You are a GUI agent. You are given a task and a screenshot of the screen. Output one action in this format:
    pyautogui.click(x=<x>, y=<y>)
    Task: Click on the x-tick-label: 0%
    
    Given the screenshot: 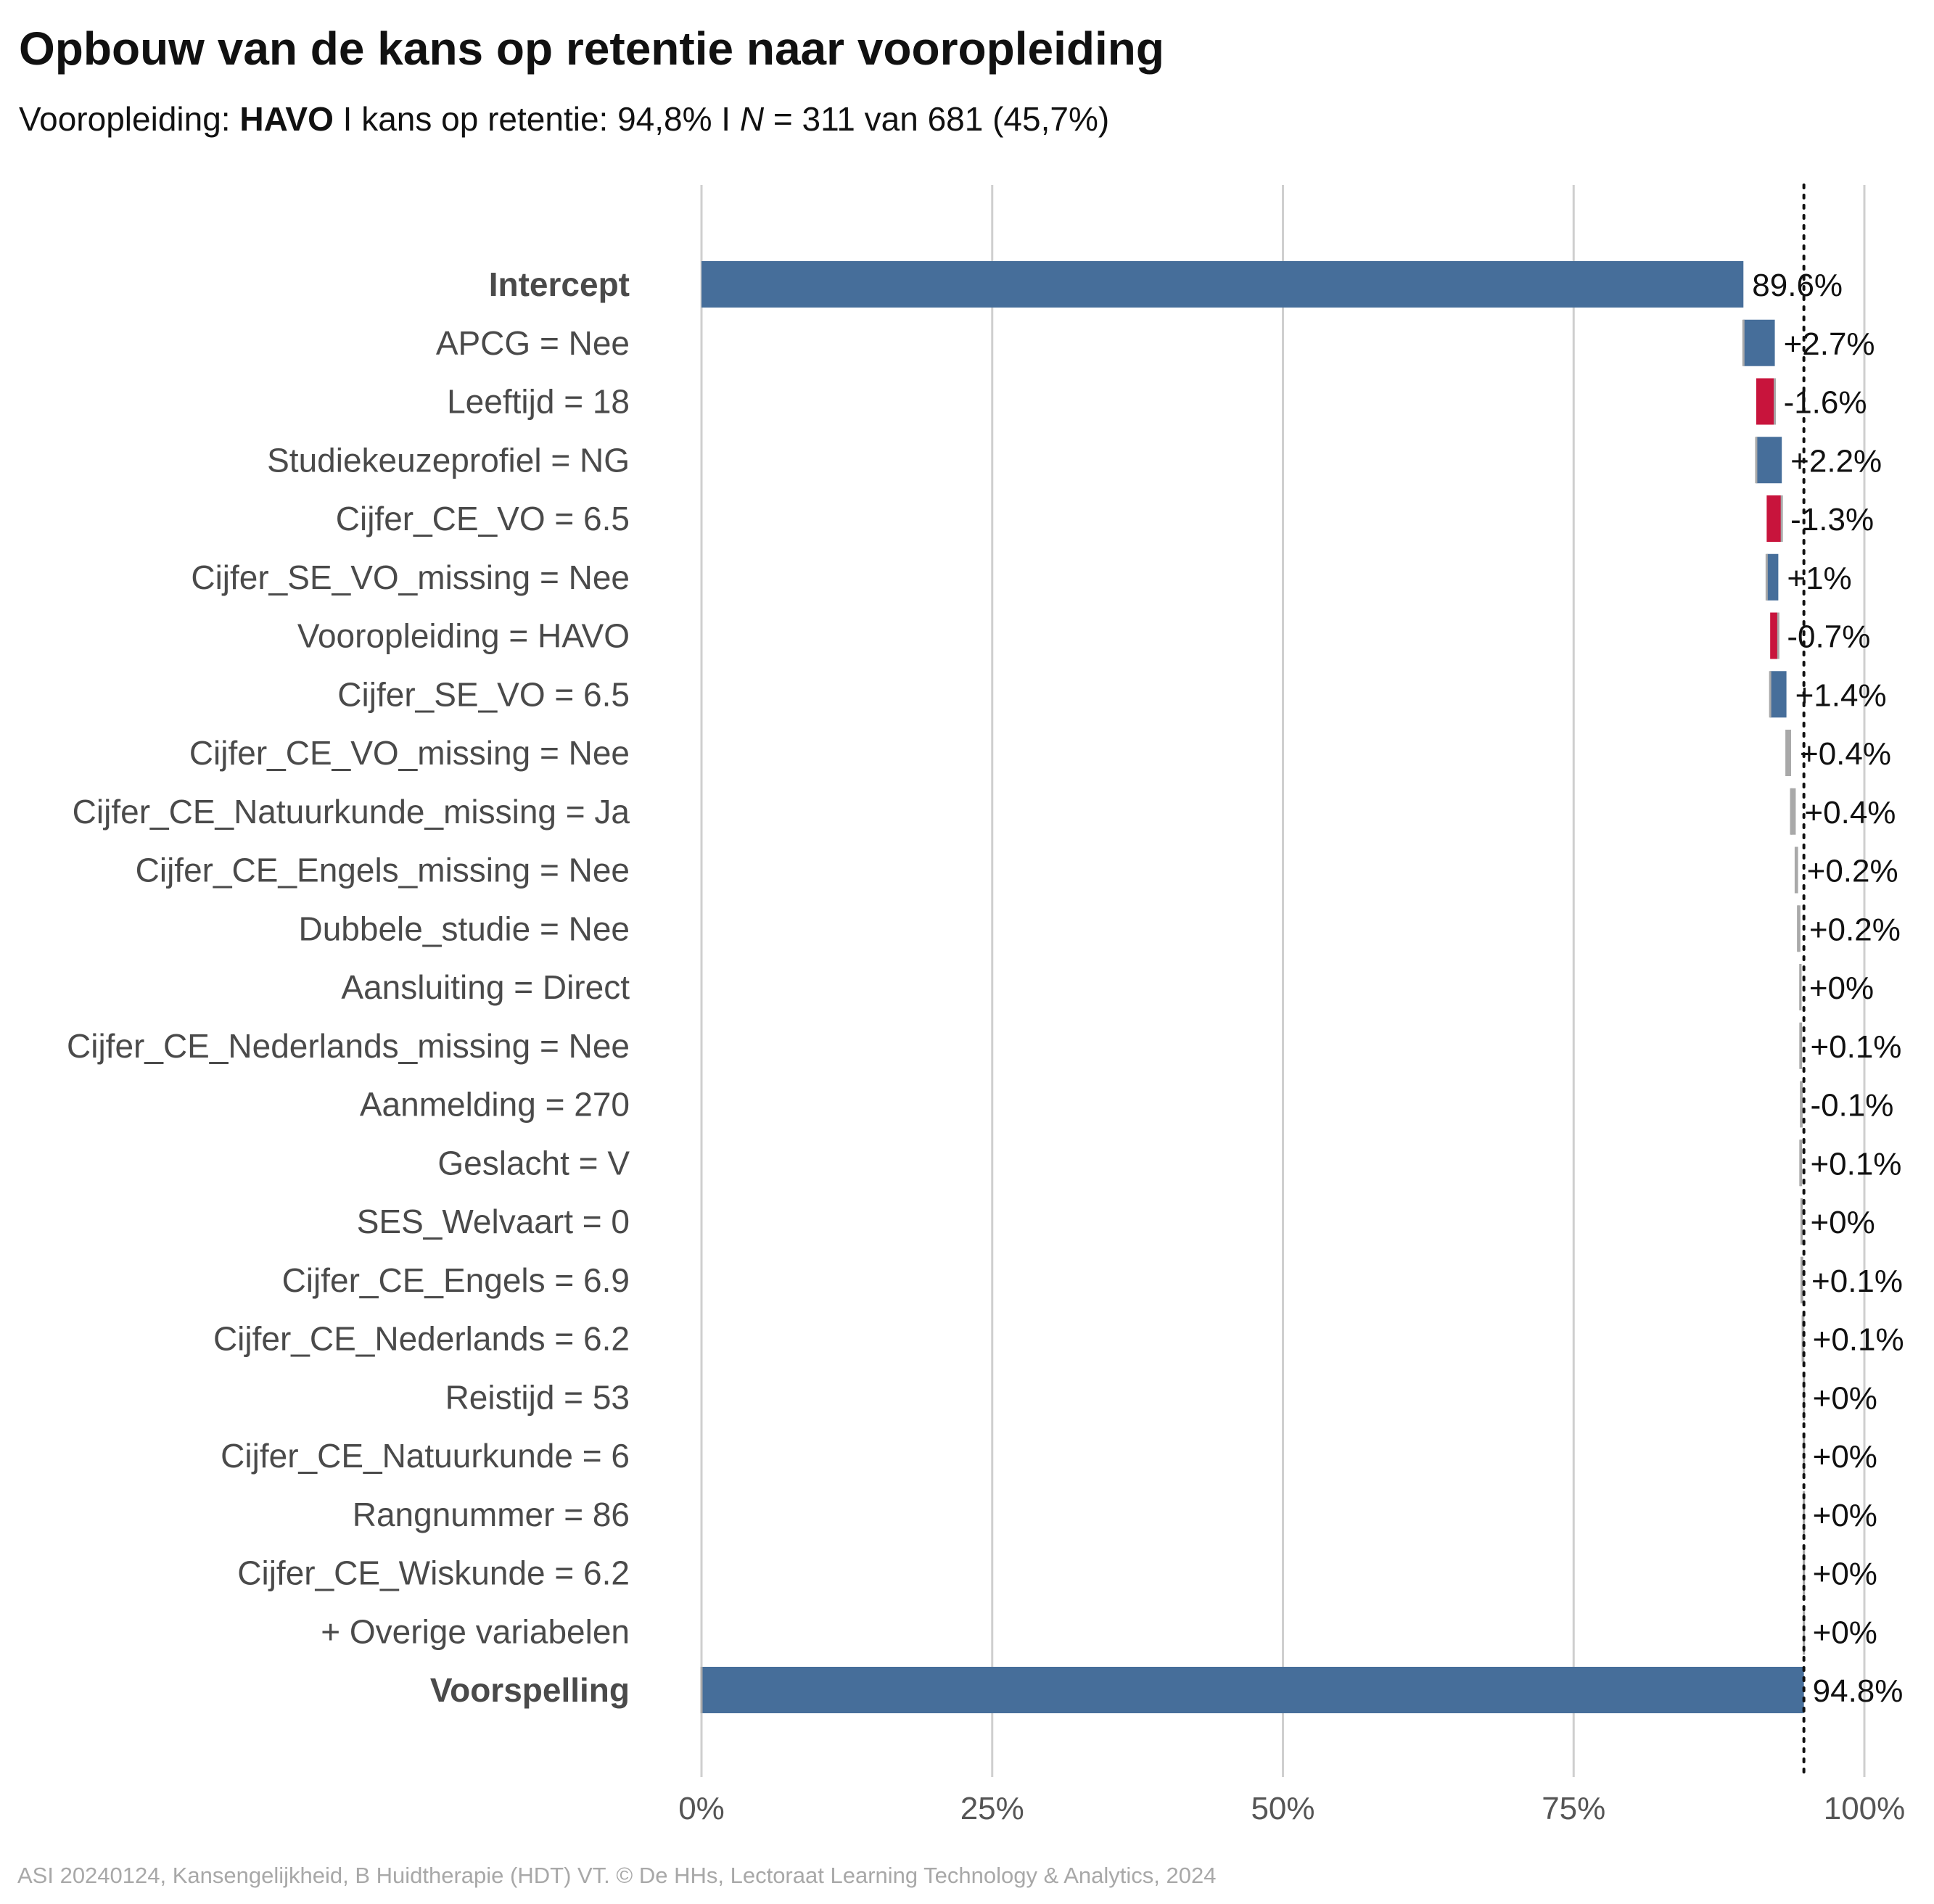 What is the action you would take?
    pyautogui.click(x=701, y=1808)
    